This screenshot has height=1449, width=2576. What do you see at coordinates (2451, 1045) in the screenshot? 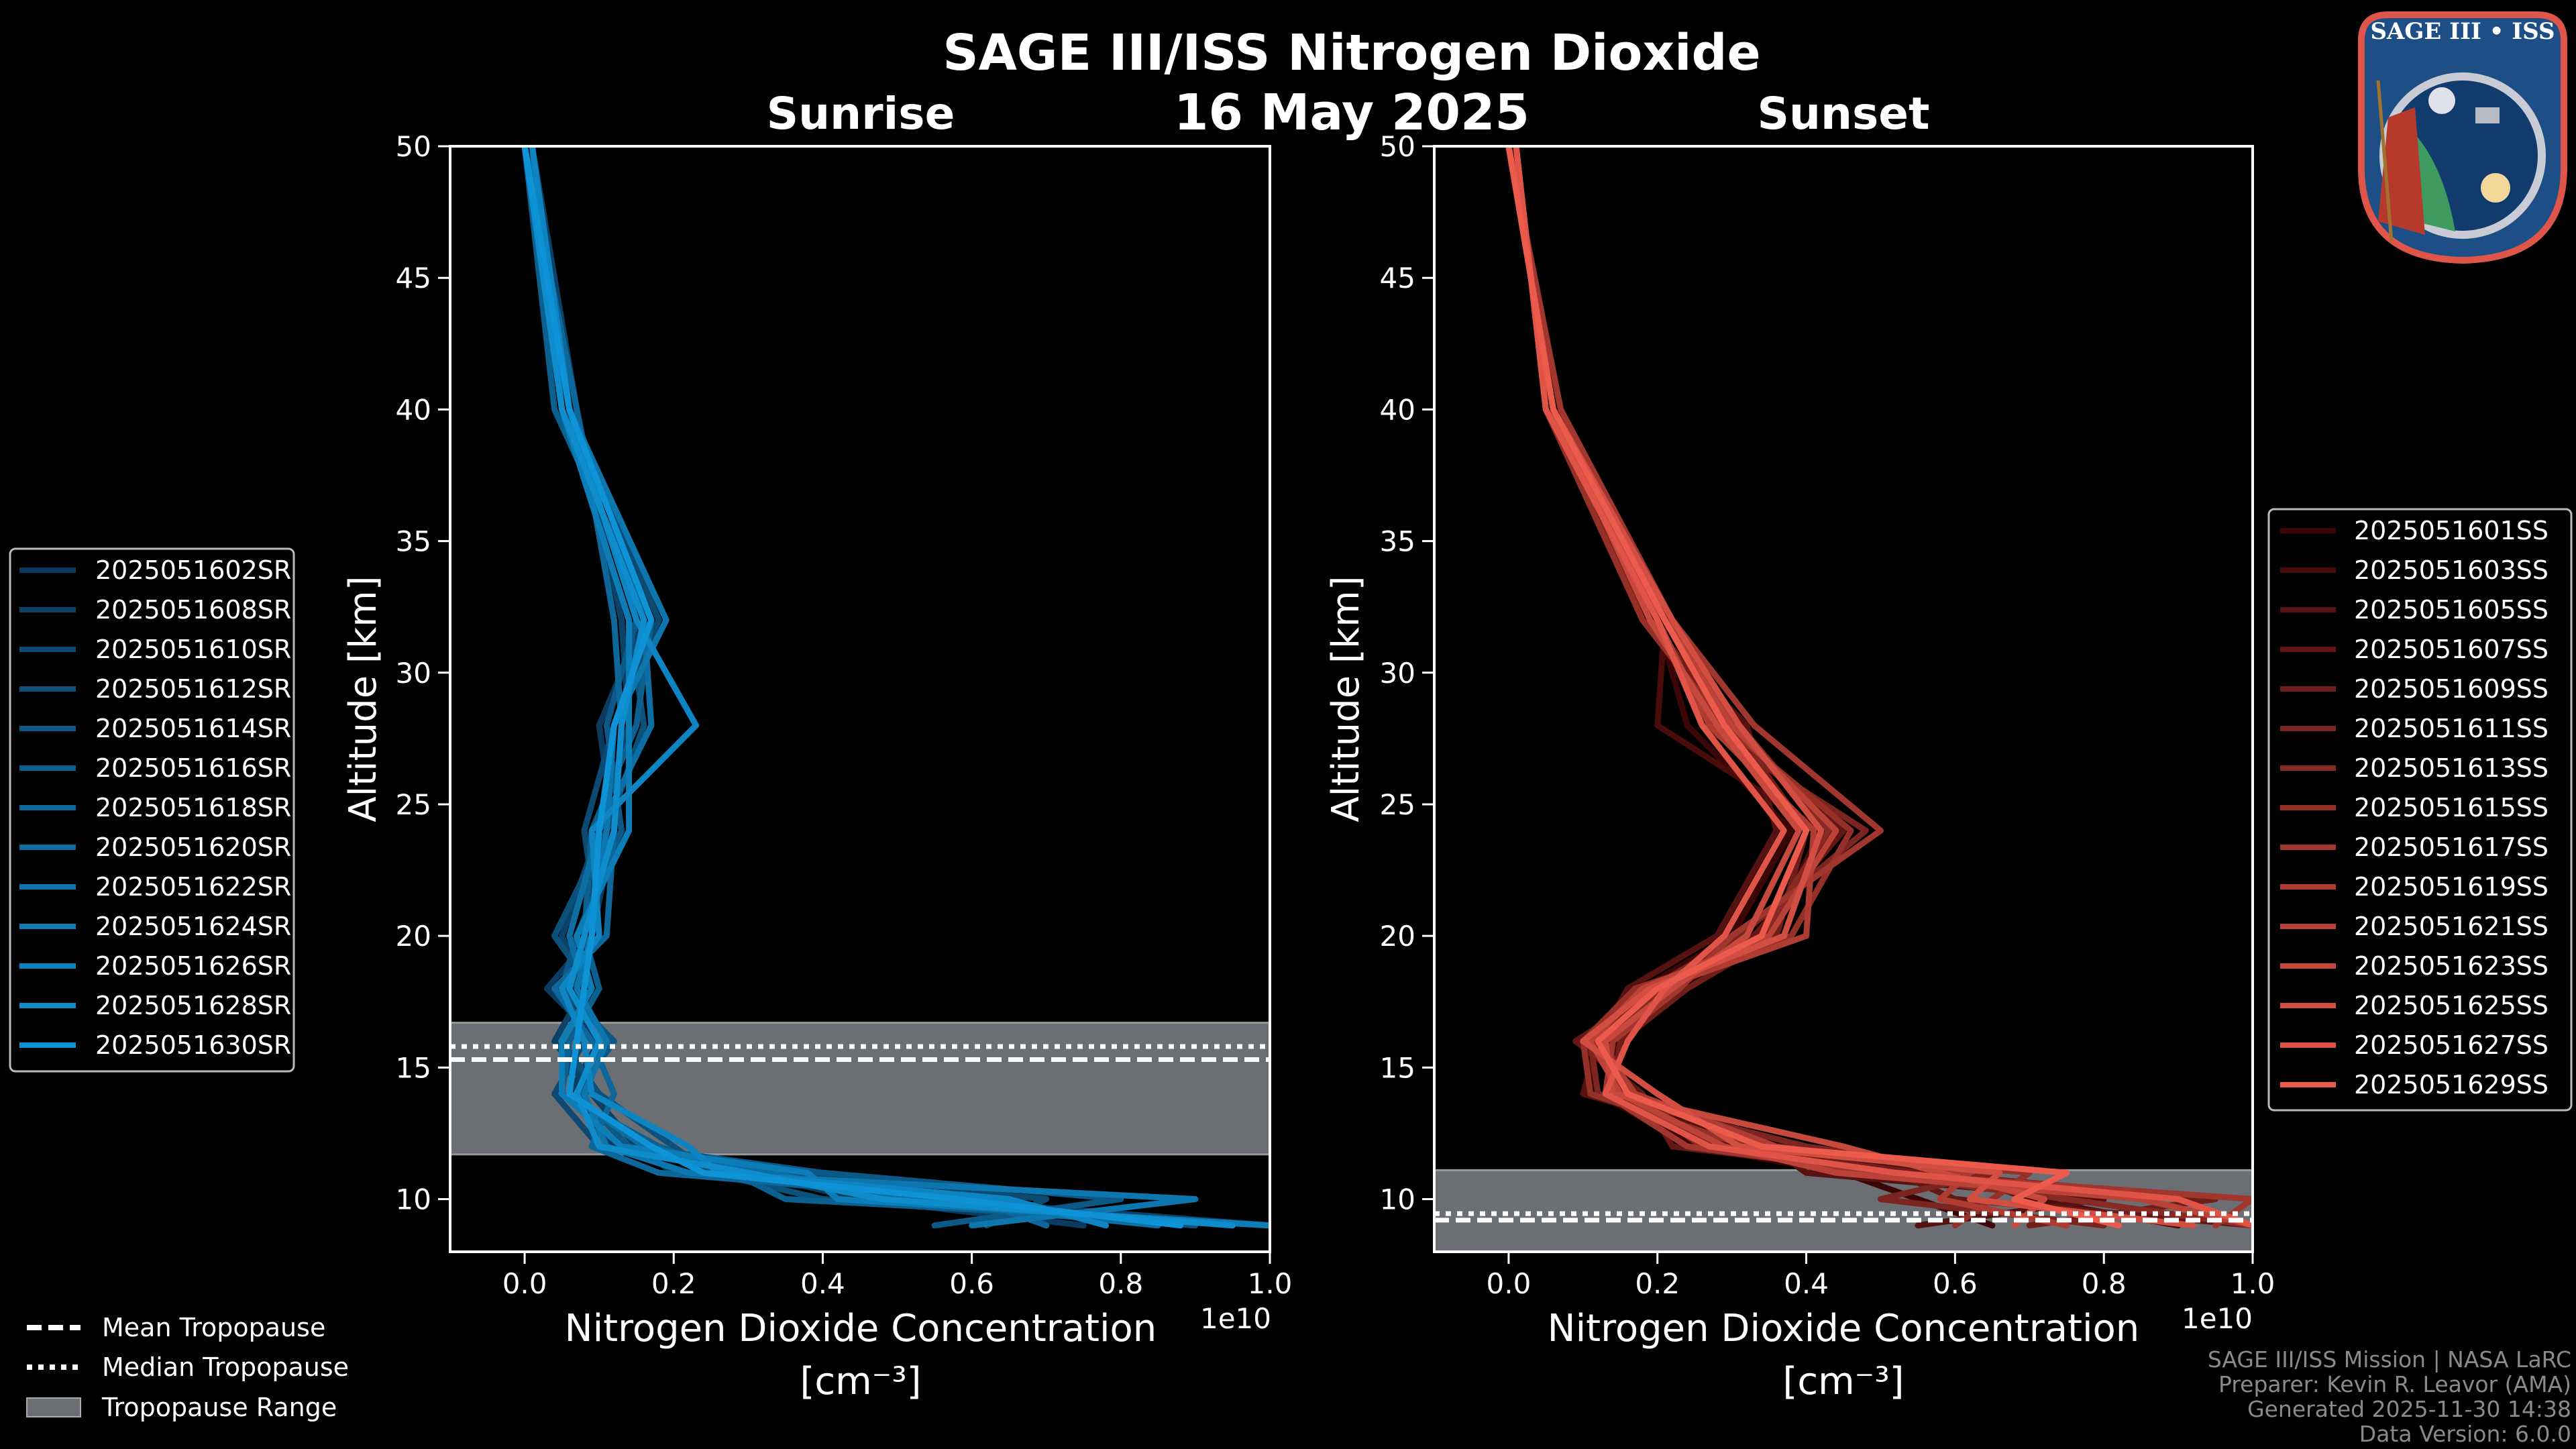
I see `legend-label-2025051627SS: 2025051627SS` at bounding box center [2451, 1045].